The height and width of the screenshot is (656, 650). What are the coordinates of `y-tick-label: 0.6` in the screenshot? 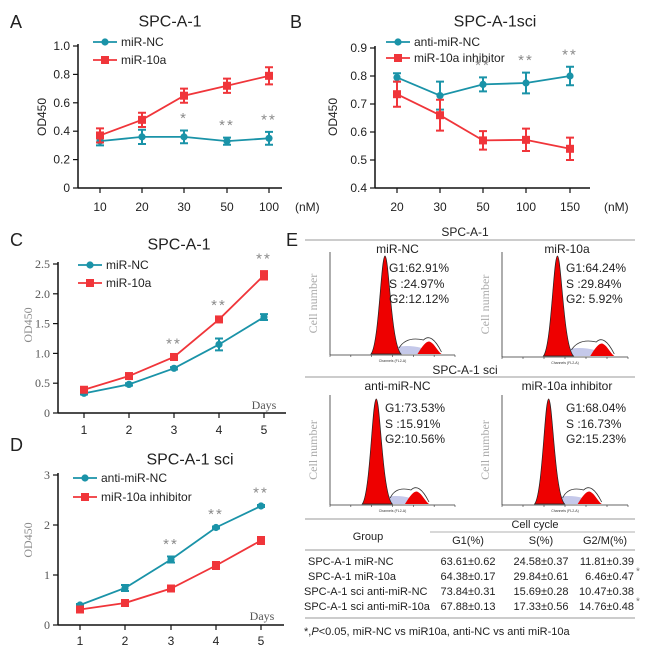 It's located at (358, 132).